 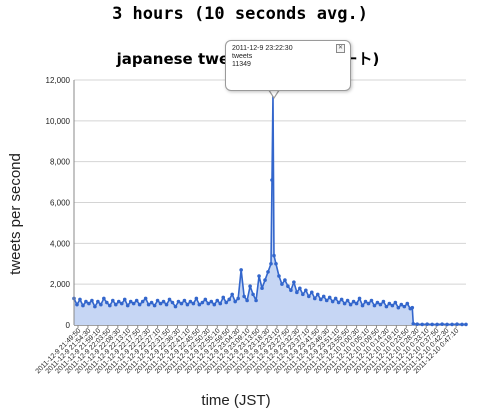 I want to click on tooltip-time: 2011-12-9 23:22:30, so click(x=262, y=48).